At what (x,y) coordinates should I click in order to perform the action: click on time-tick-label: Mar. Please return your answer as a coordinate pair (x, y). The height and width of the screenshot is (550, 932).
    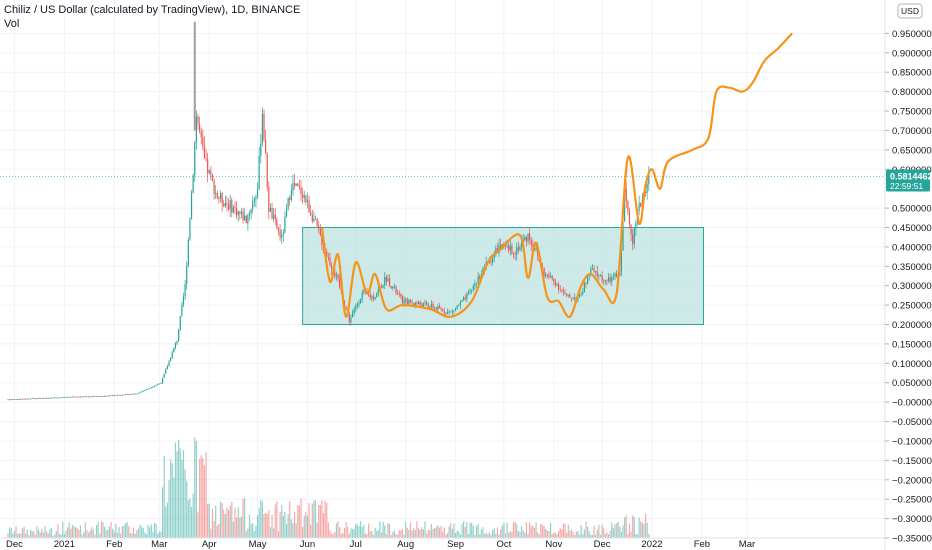
    Looking at the image, I should click on (159, 544).